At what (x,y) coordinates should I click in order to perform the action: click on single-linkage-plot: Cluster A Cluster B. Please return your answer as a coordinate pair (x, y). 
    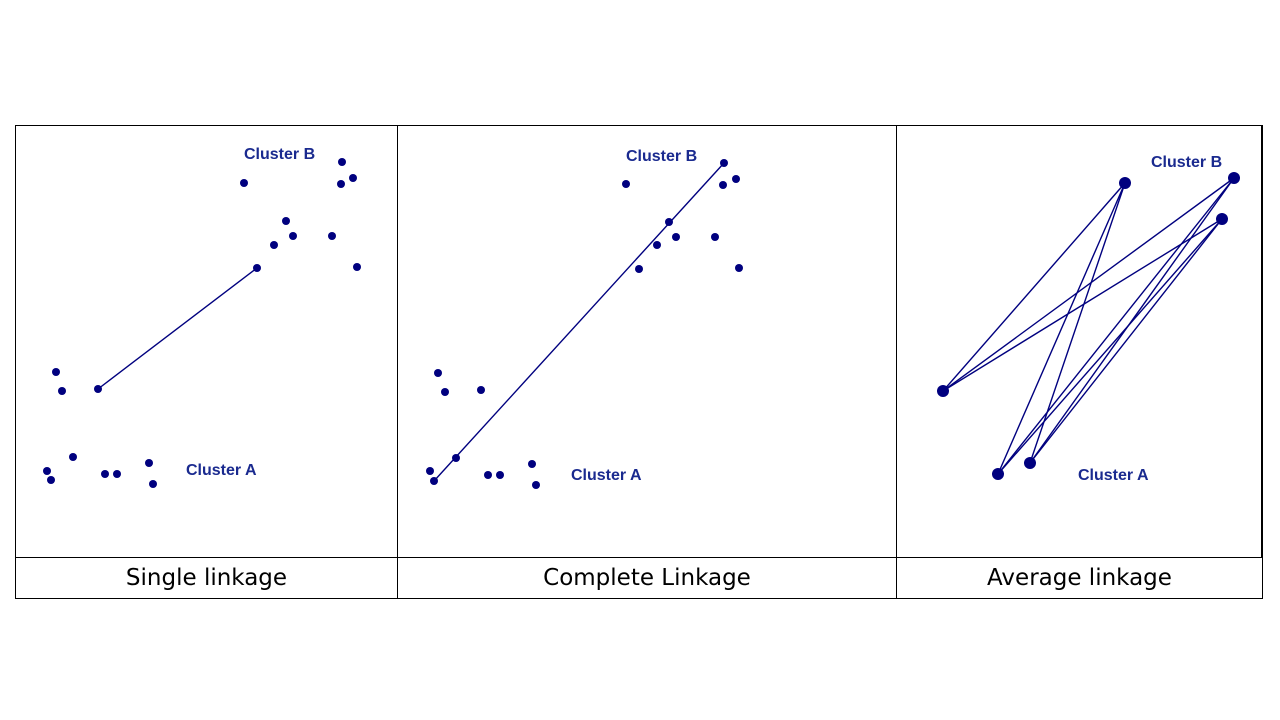
    Looking at the image, I should click on (202, 317).